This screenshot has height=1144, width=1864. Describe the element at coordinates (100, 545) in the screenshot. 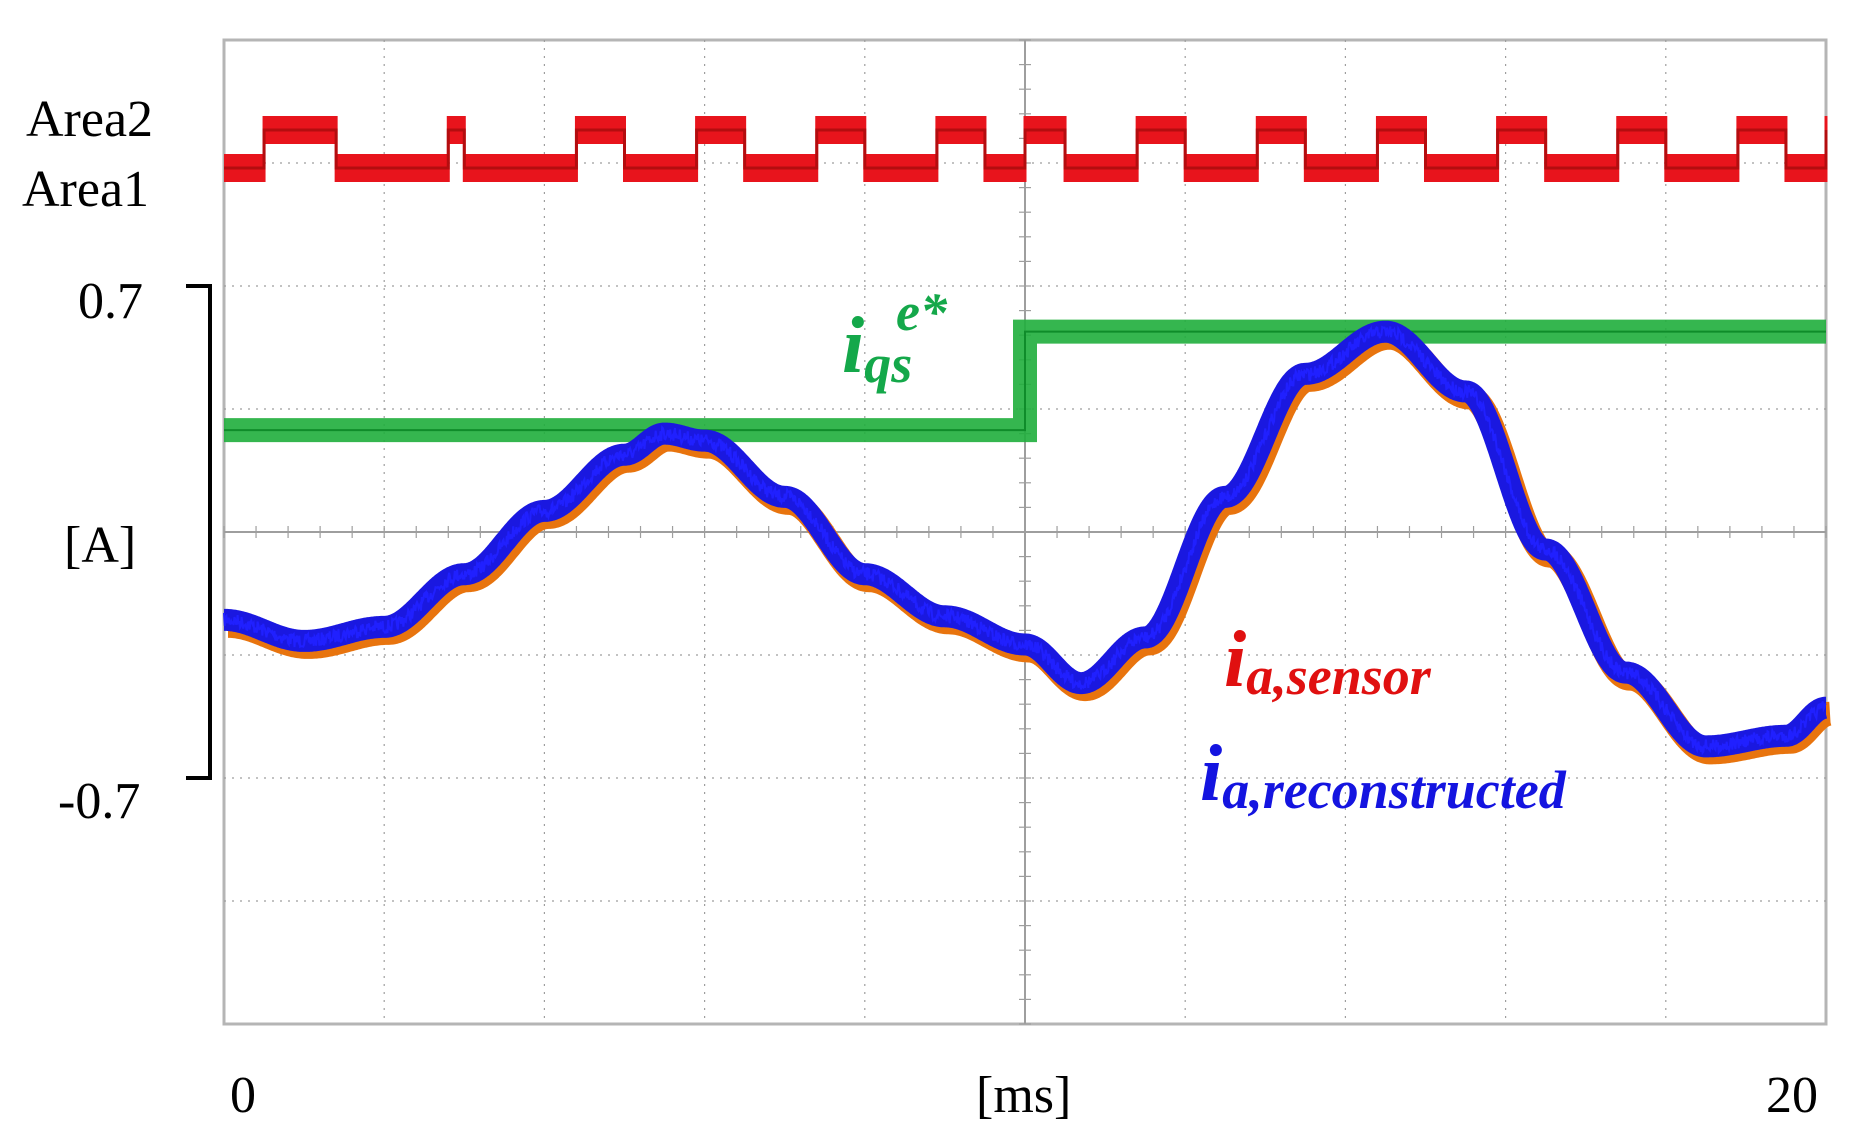

I see `y-unit-label: [A]` at that location.